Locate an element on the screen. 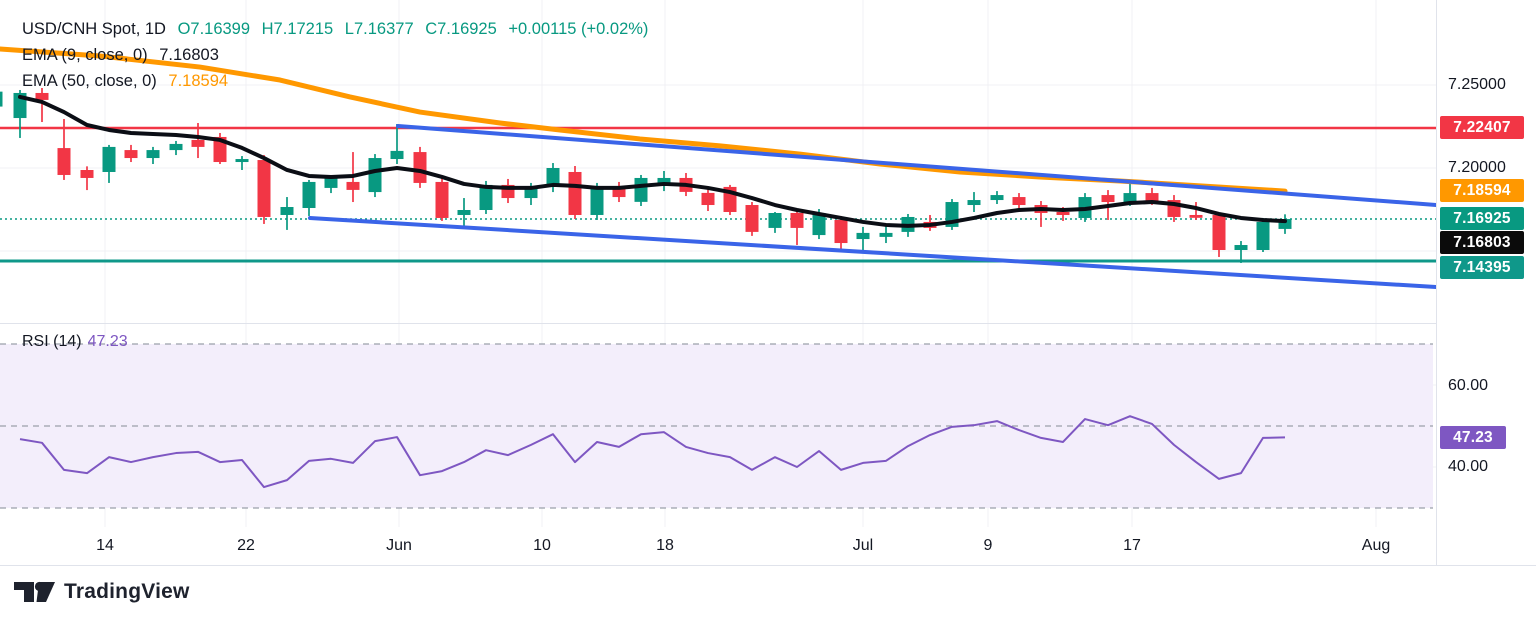 The image size is (1536, 617). time-label-9: 9 is located at coordinates (988, 545).